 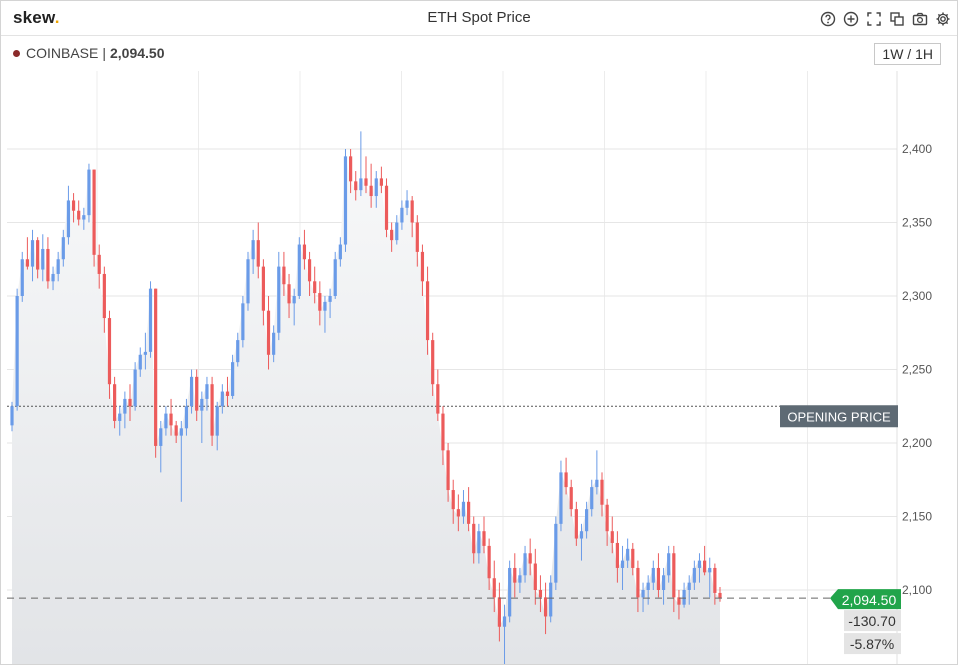 I want to click on top-bar: skew. ETH Spot Price, so click(x=479, y=18).